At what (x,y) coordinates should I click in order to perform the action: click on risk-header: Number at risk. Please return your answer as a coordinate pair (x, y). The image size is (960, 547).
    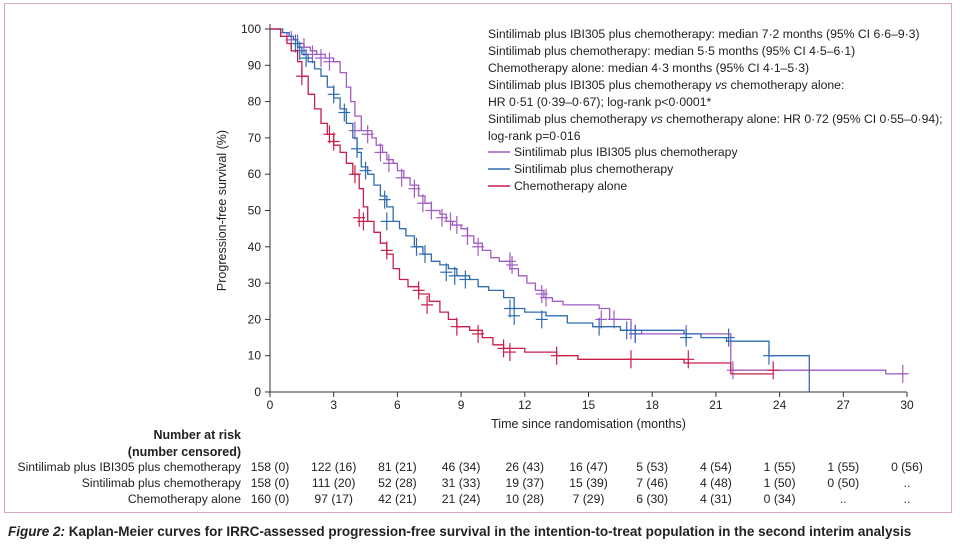
    Looking at the image, I should click on (197, 435).